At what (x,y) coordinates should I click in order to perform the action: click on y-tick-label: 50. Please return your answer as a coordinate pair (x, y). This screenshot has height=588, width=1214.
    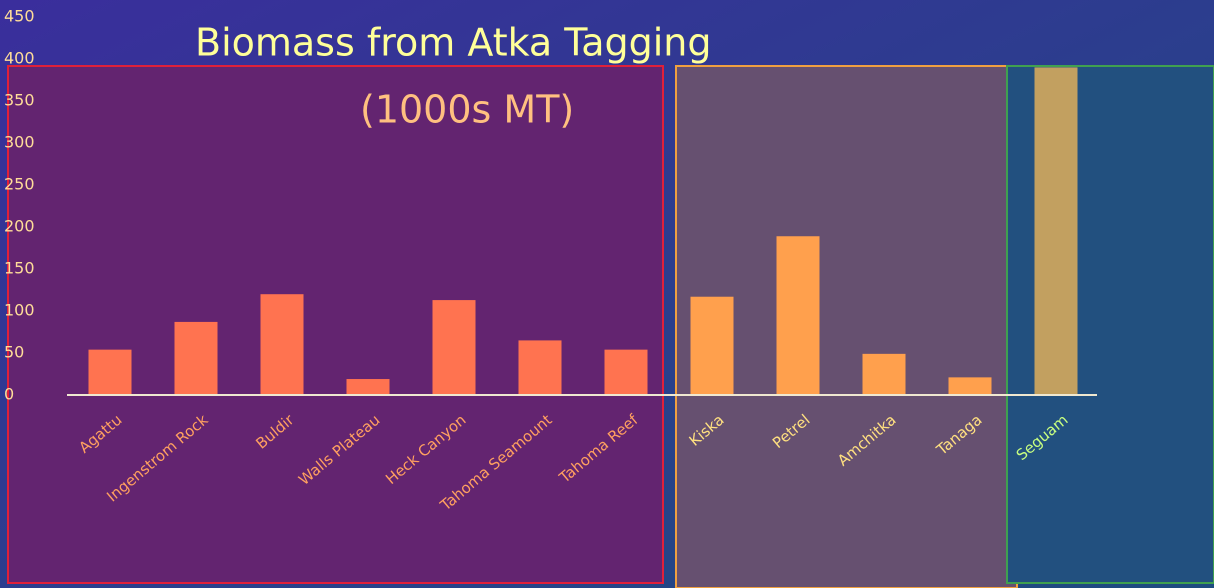
    Looking at the image, I should click on (14, 352).